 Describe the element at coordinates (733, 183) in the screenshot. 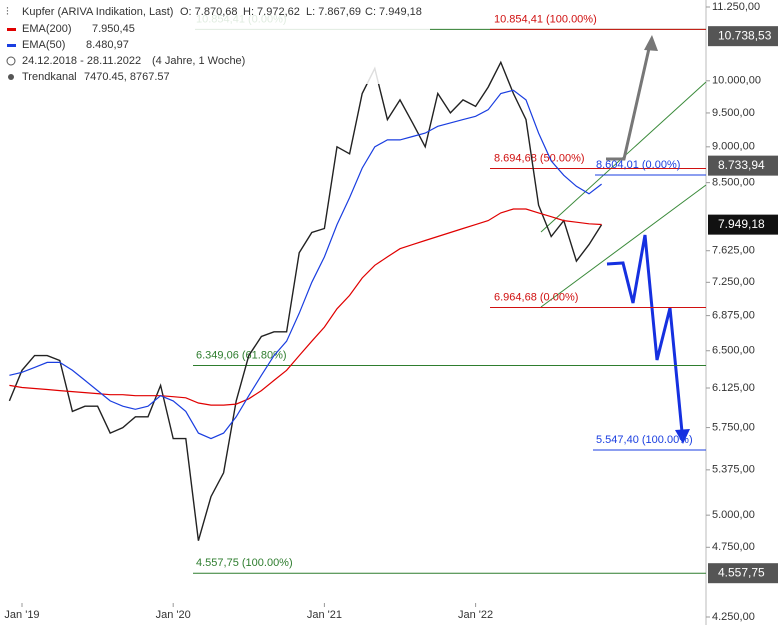

I see `y-tick-label: 8.500,00` at that location.